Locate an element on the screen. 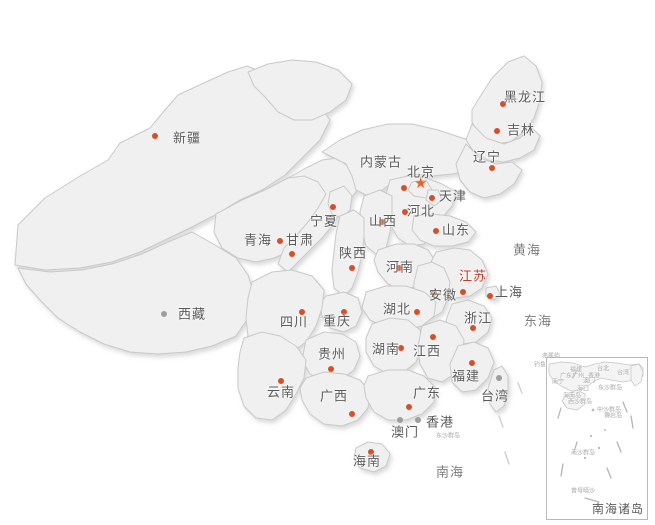 Image resolution: width=655 pixels, height=525 pixels. nine-dash-line is located at coordinates (595, 436).